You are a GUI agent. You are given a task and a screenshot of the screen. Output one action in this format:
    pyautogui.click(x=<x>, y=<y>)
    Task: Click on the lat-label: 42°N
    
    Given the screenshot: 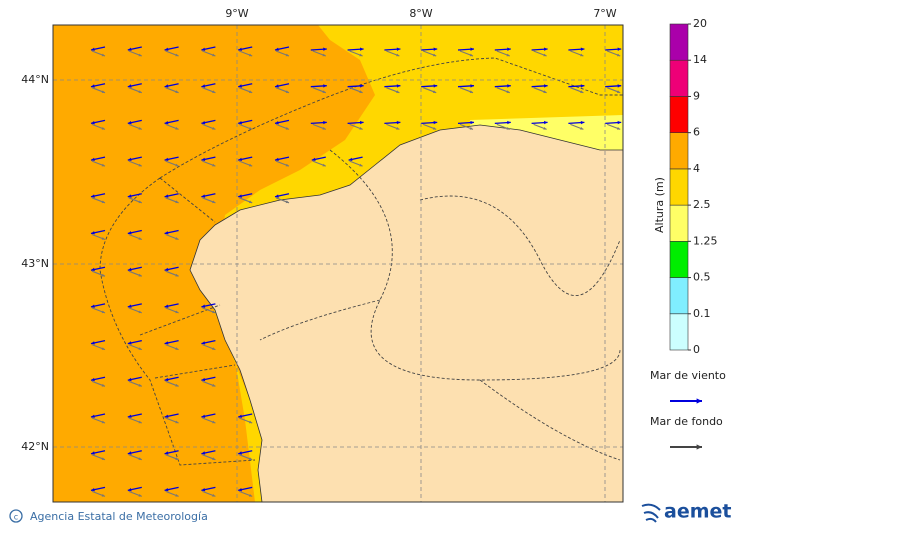 What is the action you would take?
    pyautogui.click(x=35, y=446)
    